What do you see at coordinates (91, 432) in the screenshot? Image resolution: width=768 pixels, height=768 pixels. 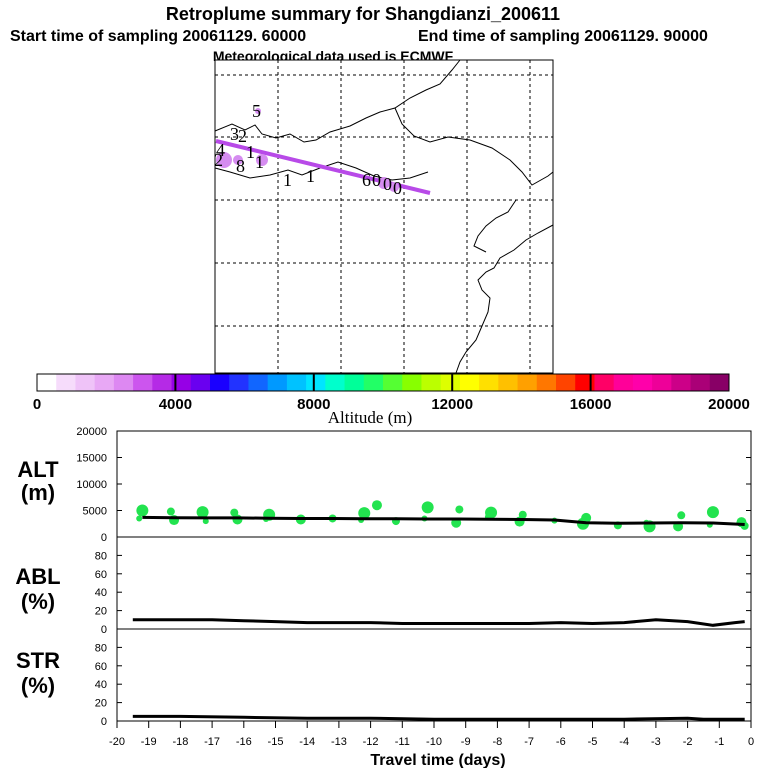 I see `y-tick-label: 20000` at bounding box center [91, 432].